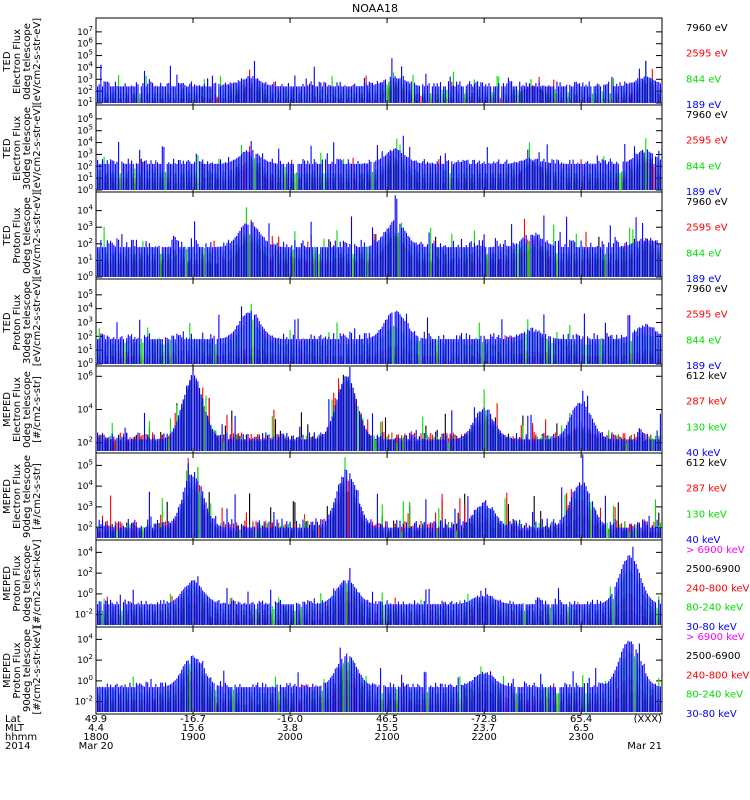 The height and width of the screenshot is (800, 750). I want to click on footer-value-lat: 49.9, so click(96, 719).